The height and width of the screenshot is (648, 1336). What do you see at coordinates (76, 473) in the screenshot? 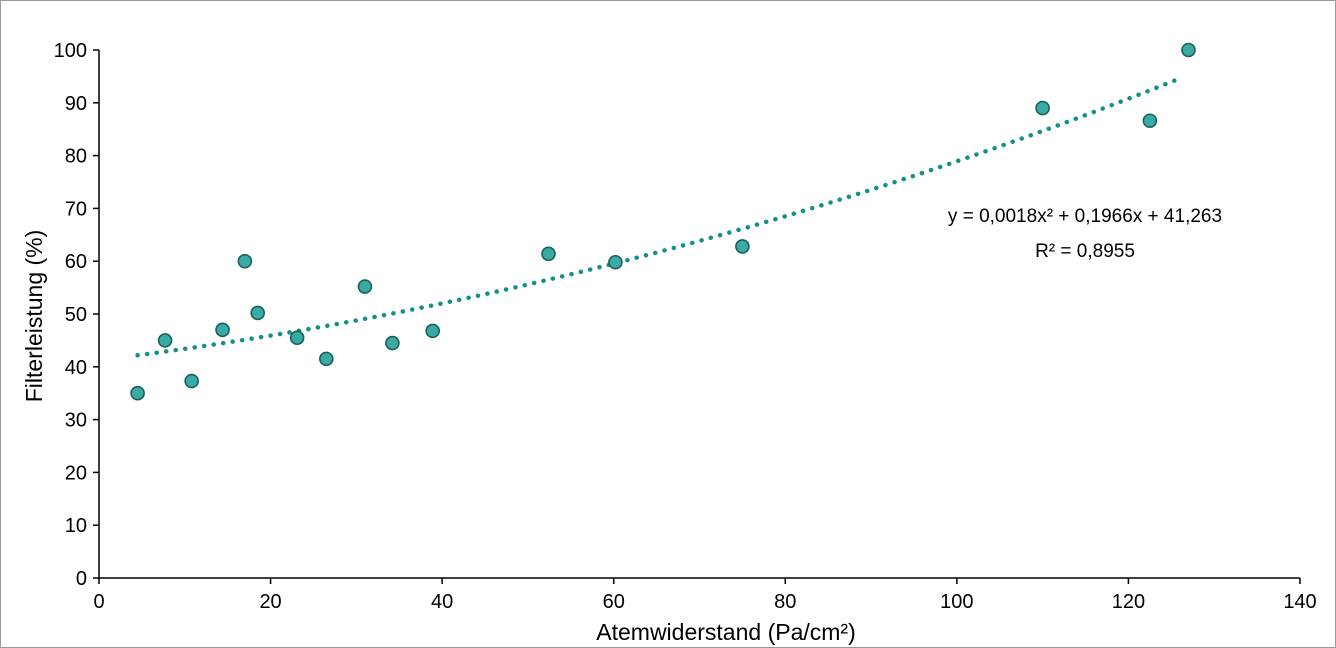
I see `y-tick-label: 20` at bounding box center [76, 473].